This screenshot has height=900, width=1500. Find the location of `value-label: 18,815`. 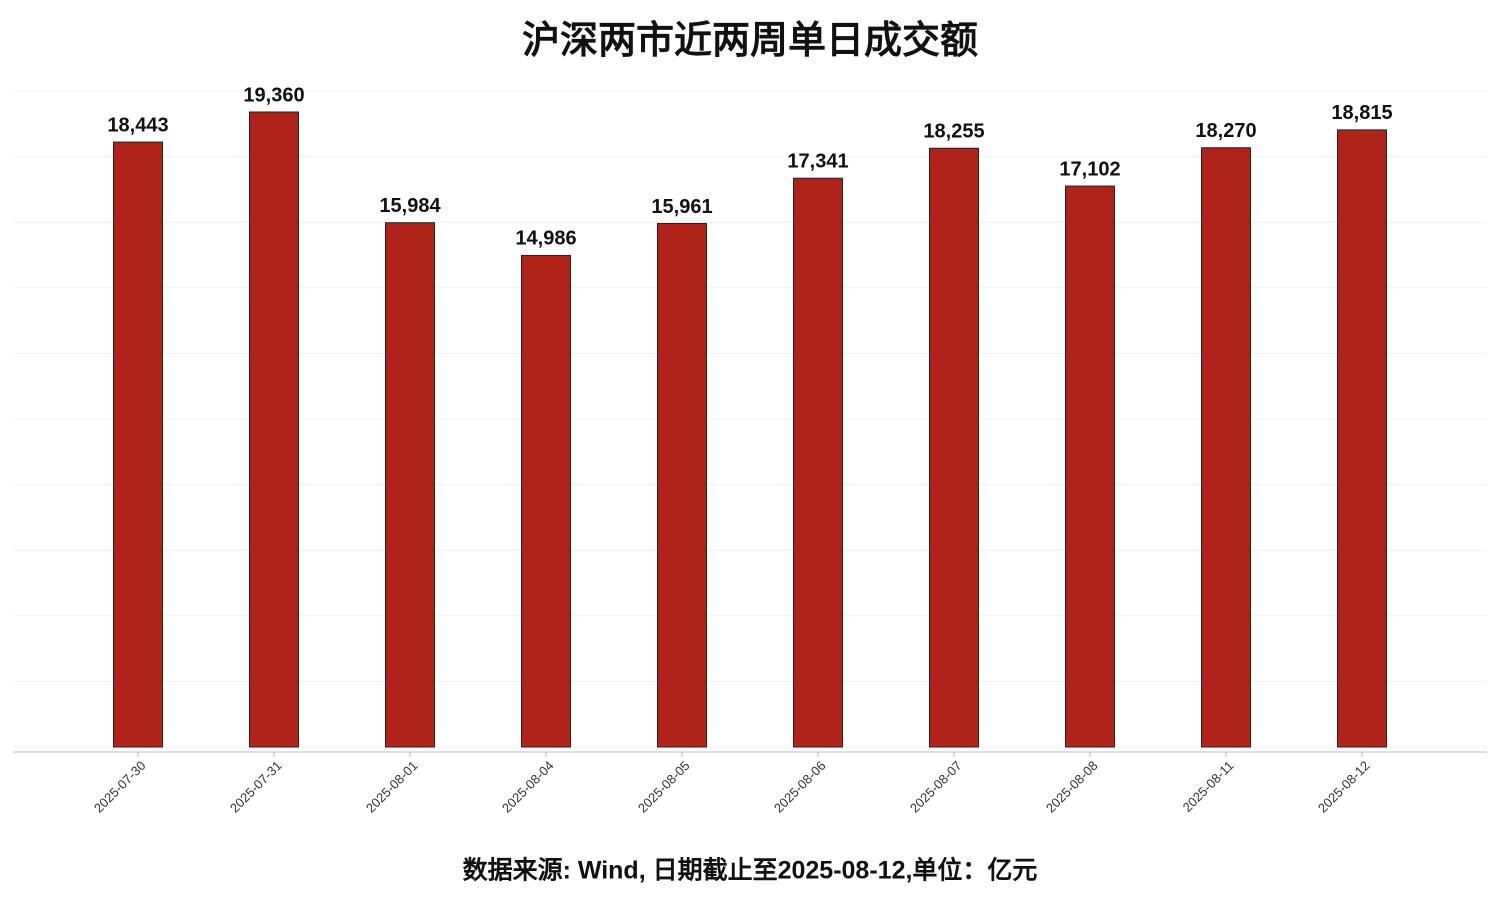

value-label: 18,815 is located at coordinates (1361, 113).